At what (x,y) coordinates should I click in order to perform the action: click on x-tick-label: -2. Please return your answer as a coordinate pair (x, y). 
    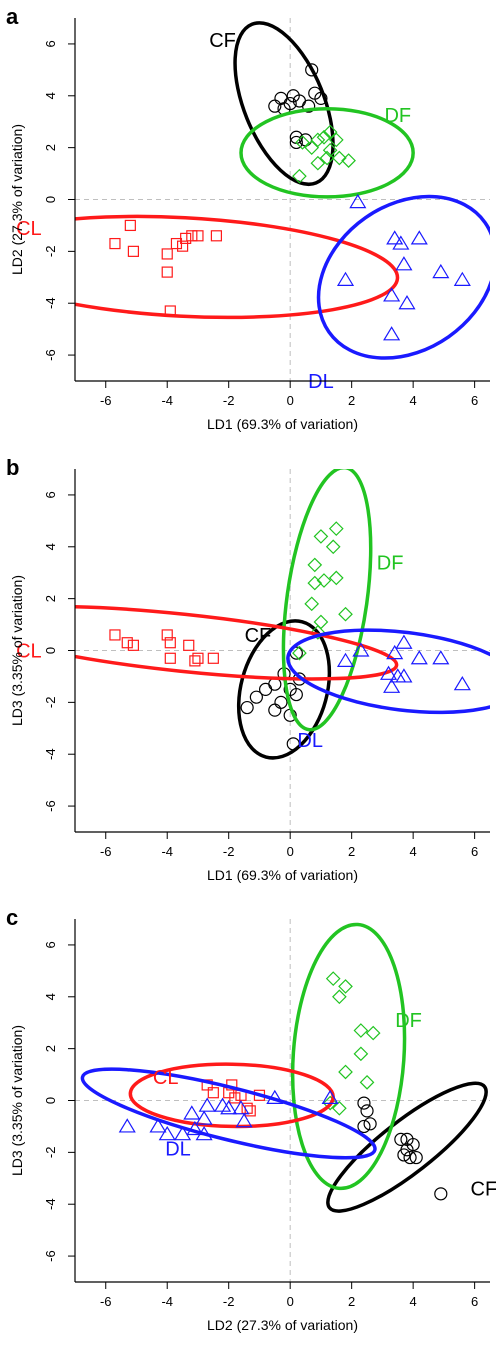
    Looking at the image, I should click on (229, 400).